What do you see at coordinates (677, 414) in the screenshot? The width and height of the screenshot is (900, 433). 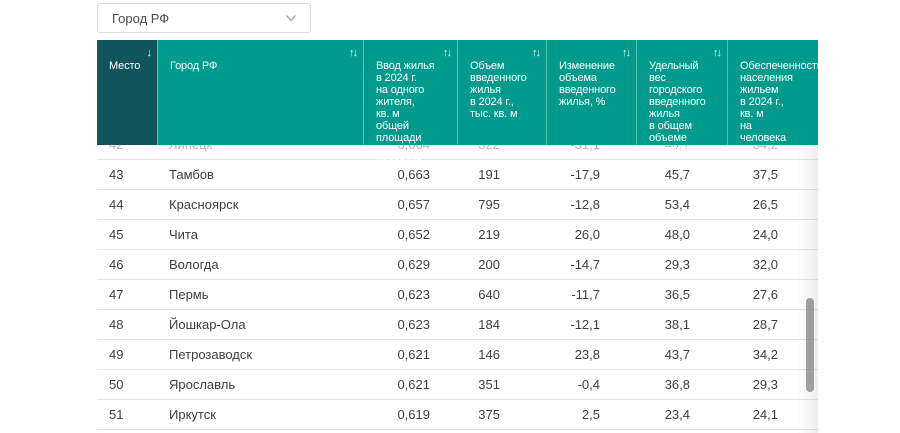 I see `cell-share: 23,4` at bounding box center [677, 414].